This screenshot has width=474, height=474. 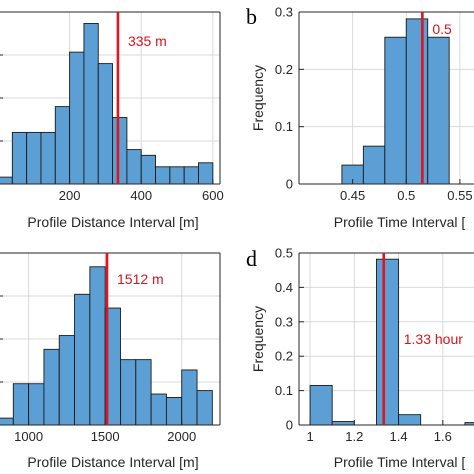 I want to click on median-annotation: 1512 m, so click(x=140, y=279).